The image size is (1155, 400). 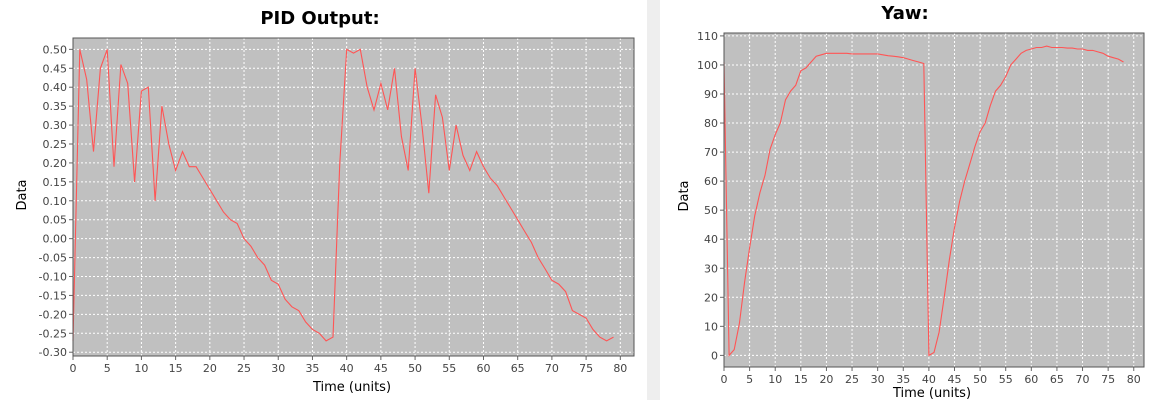 I want to click on y-tick-label: 0.45, so click(x=55, y=68).